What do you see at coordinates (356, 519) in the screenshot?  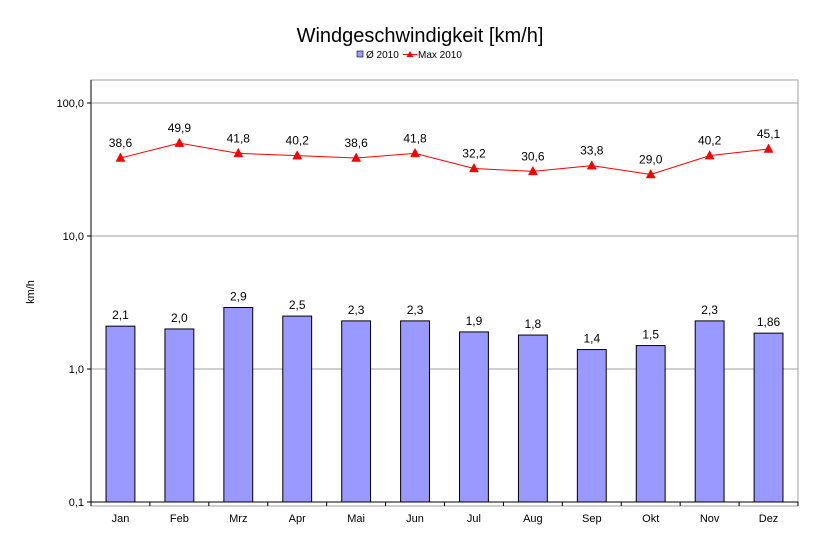 I see `x-tick-label: Mai` at bounding box center [356, 519].